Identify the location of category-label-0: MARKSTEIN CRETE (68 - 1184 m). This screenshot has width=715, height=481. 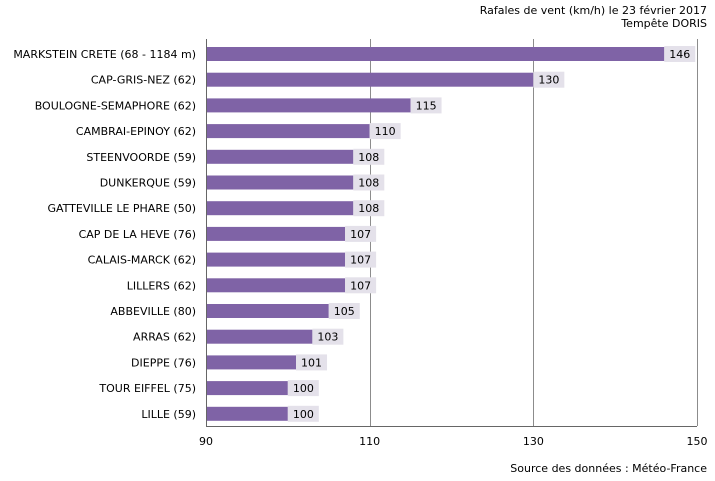
(104, 54).